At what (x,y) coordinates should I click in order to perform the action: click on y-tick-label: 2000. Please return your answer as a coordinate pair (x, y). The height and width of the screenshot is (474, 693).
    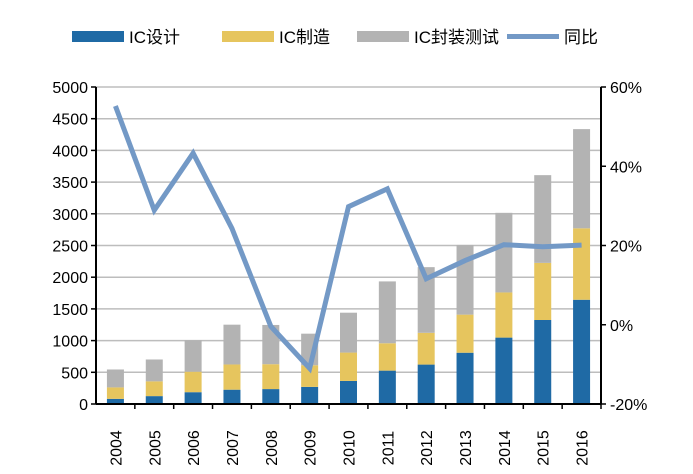
    Looking at the image, I should click on (70, 278).